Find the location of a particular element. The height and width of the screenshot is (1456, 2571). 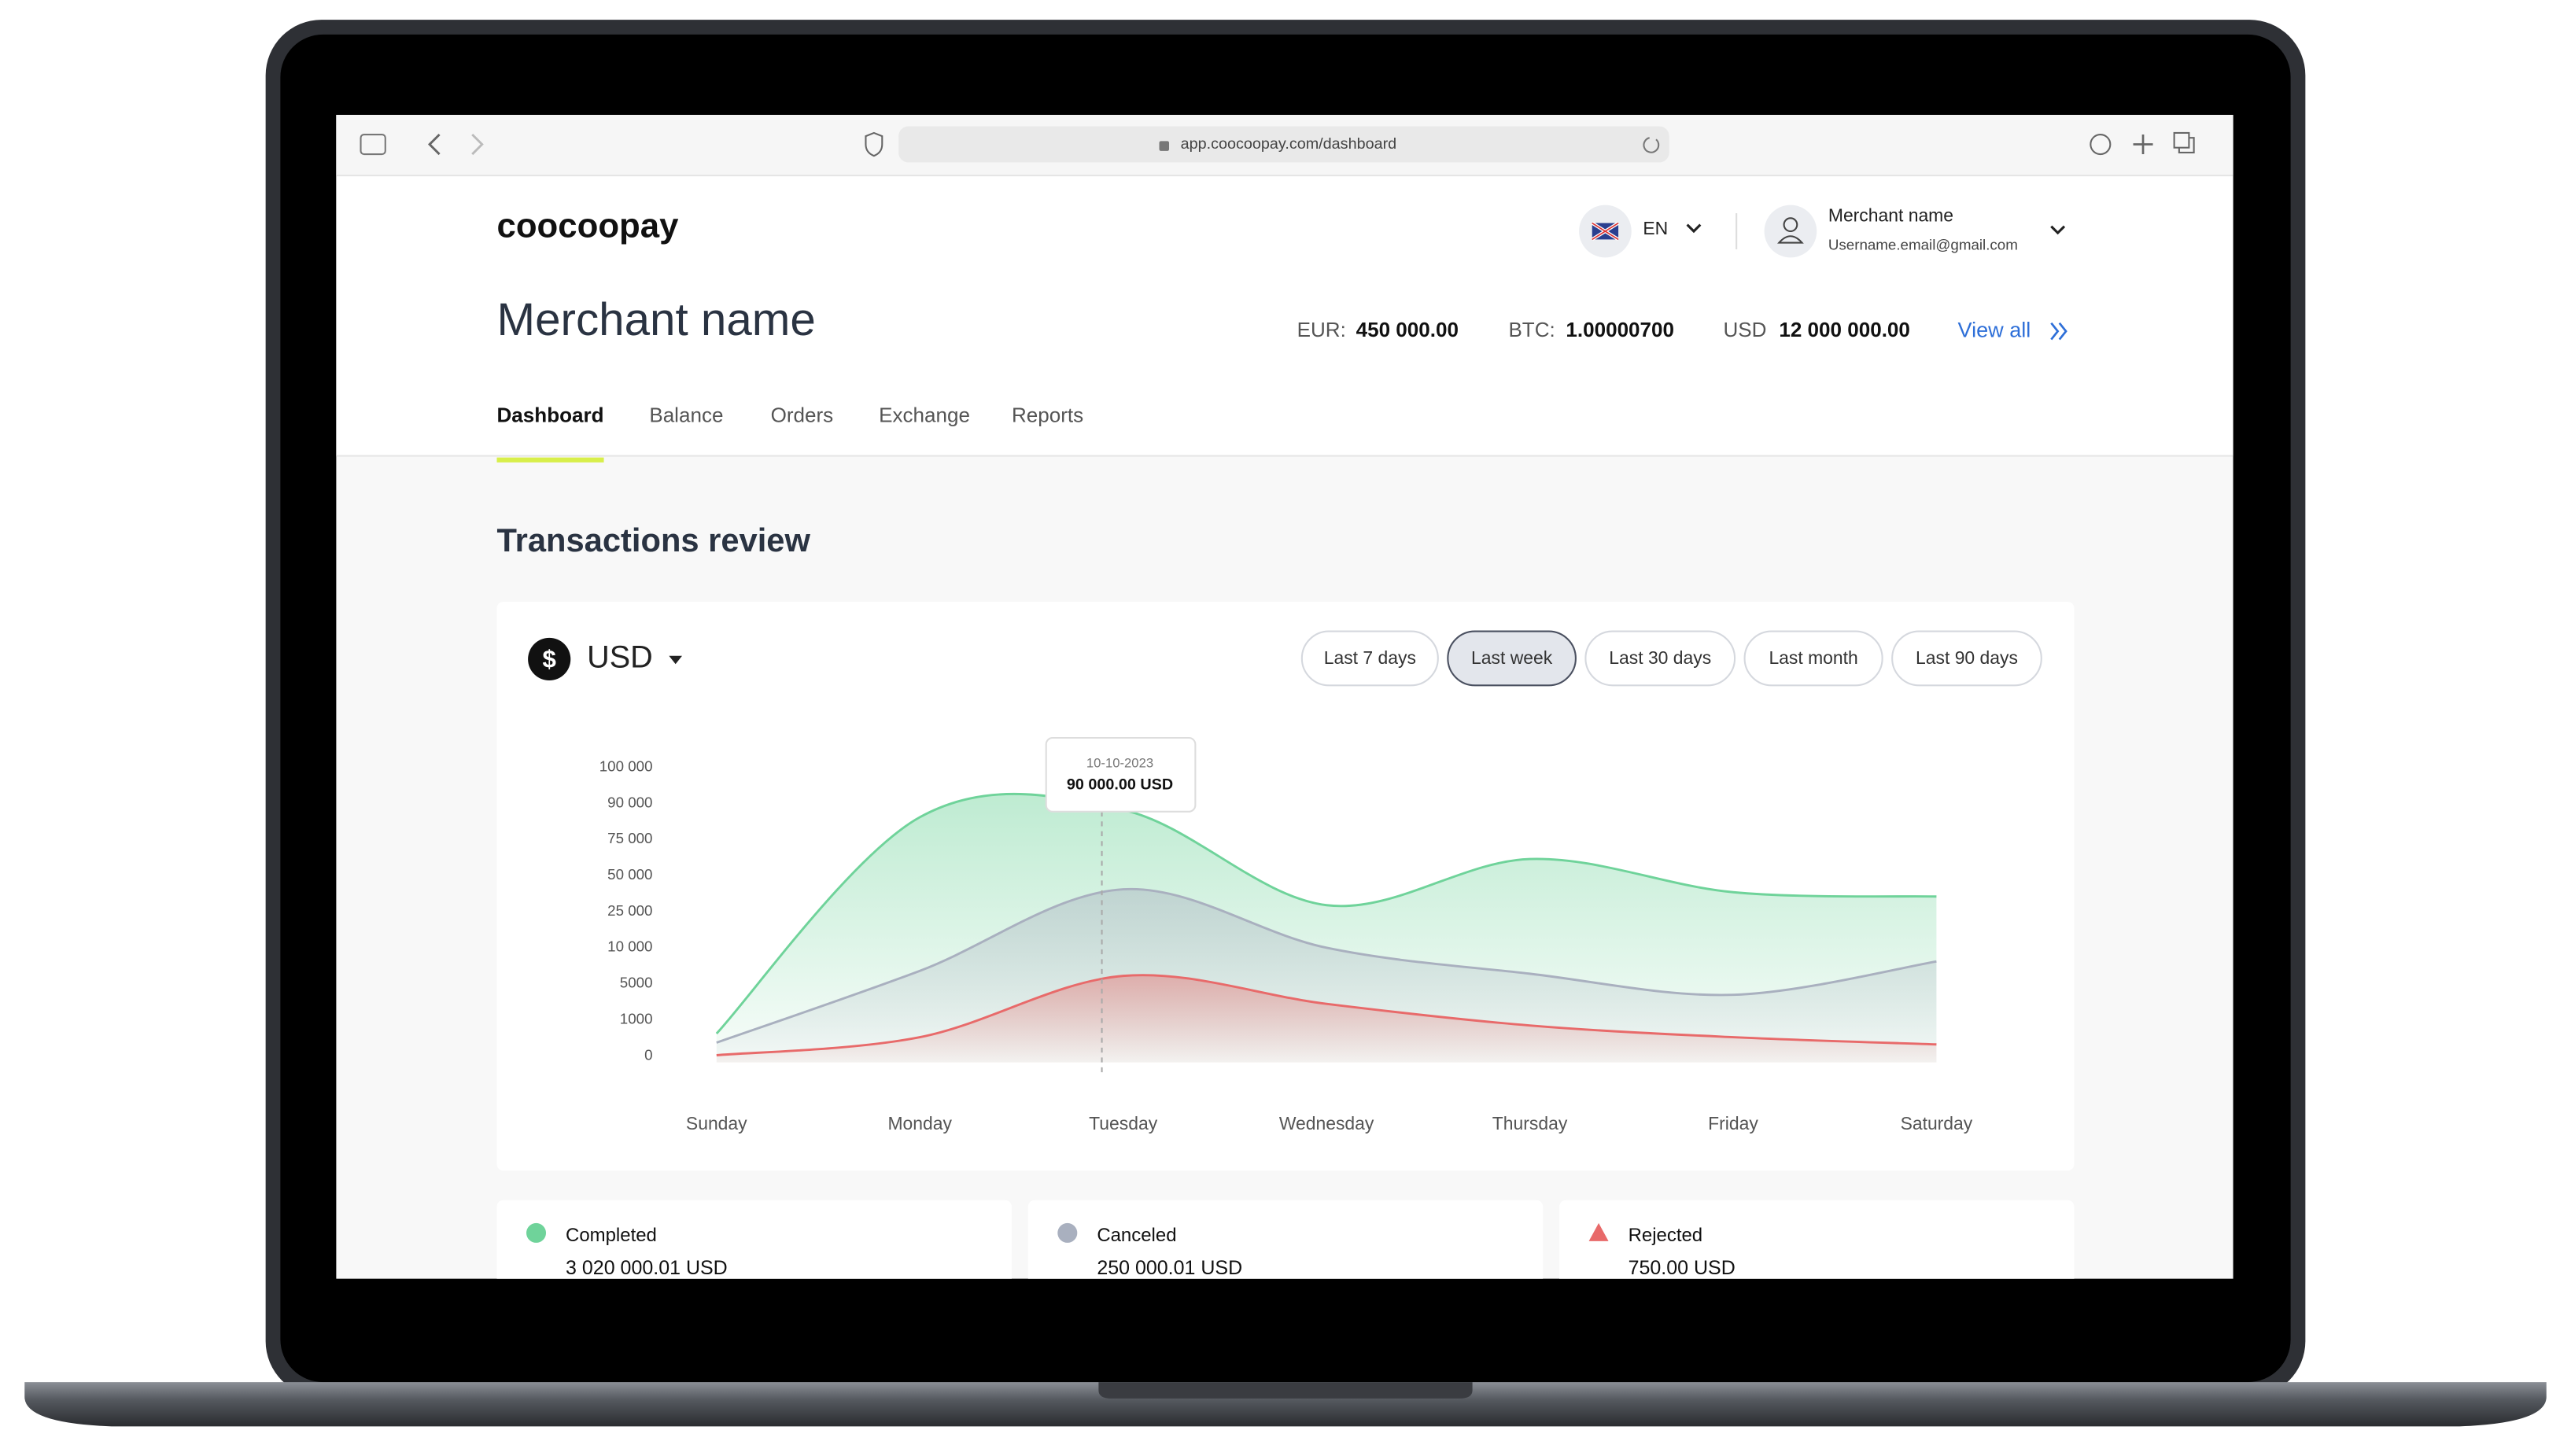

period-label: Last 30 days is located at coordinates (1660, 657).